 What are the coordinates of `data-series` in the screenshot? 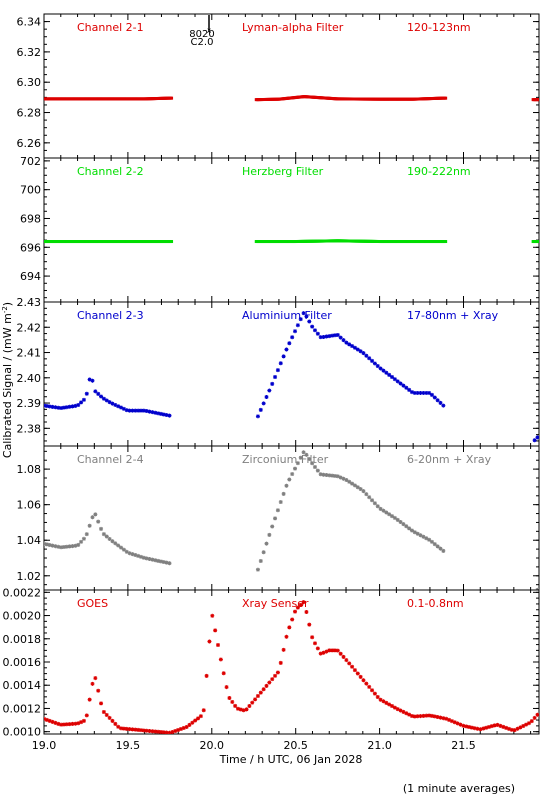 It's located at (291, 98).